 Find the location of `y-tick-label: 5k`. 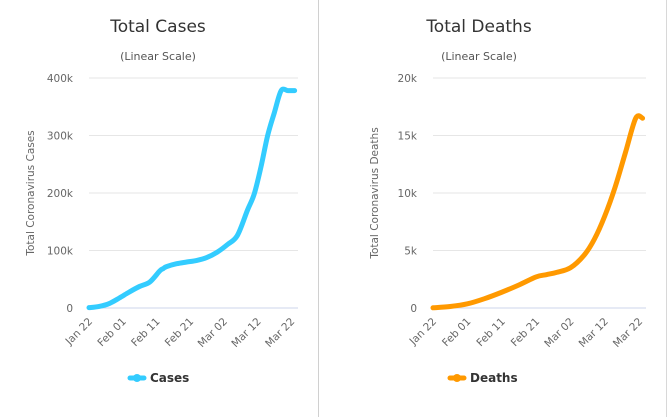

y-tick-label: 5k is located at coordinates (411, 252).